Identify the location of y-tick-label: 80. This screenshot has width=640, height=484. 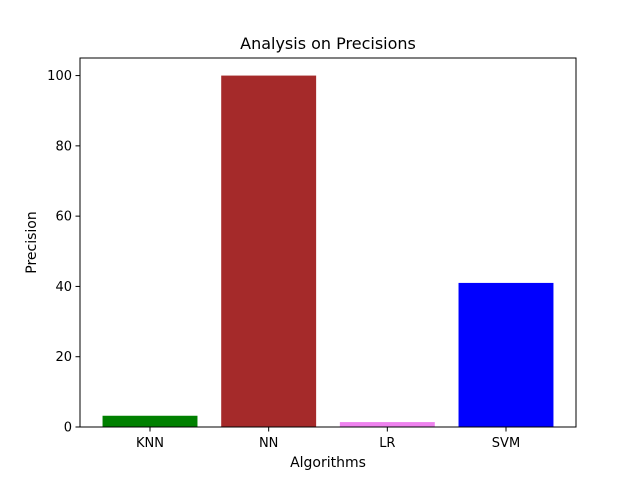
(63, 146).